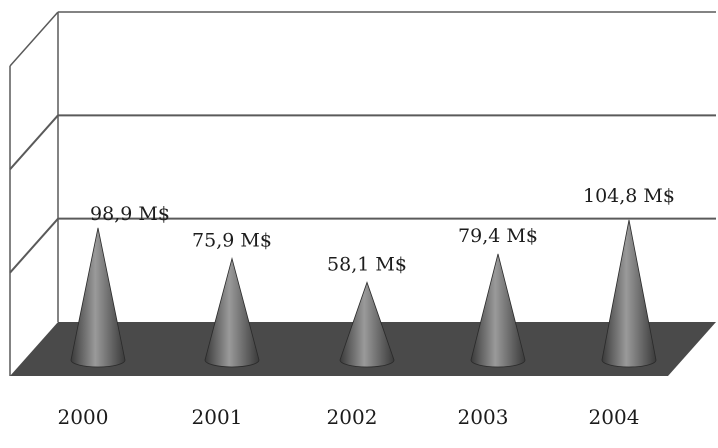 This screenshot has width=718, height=448. Describe the element at coordinates (629, 293) in the screenshot. I see `cone-2004` at that location.